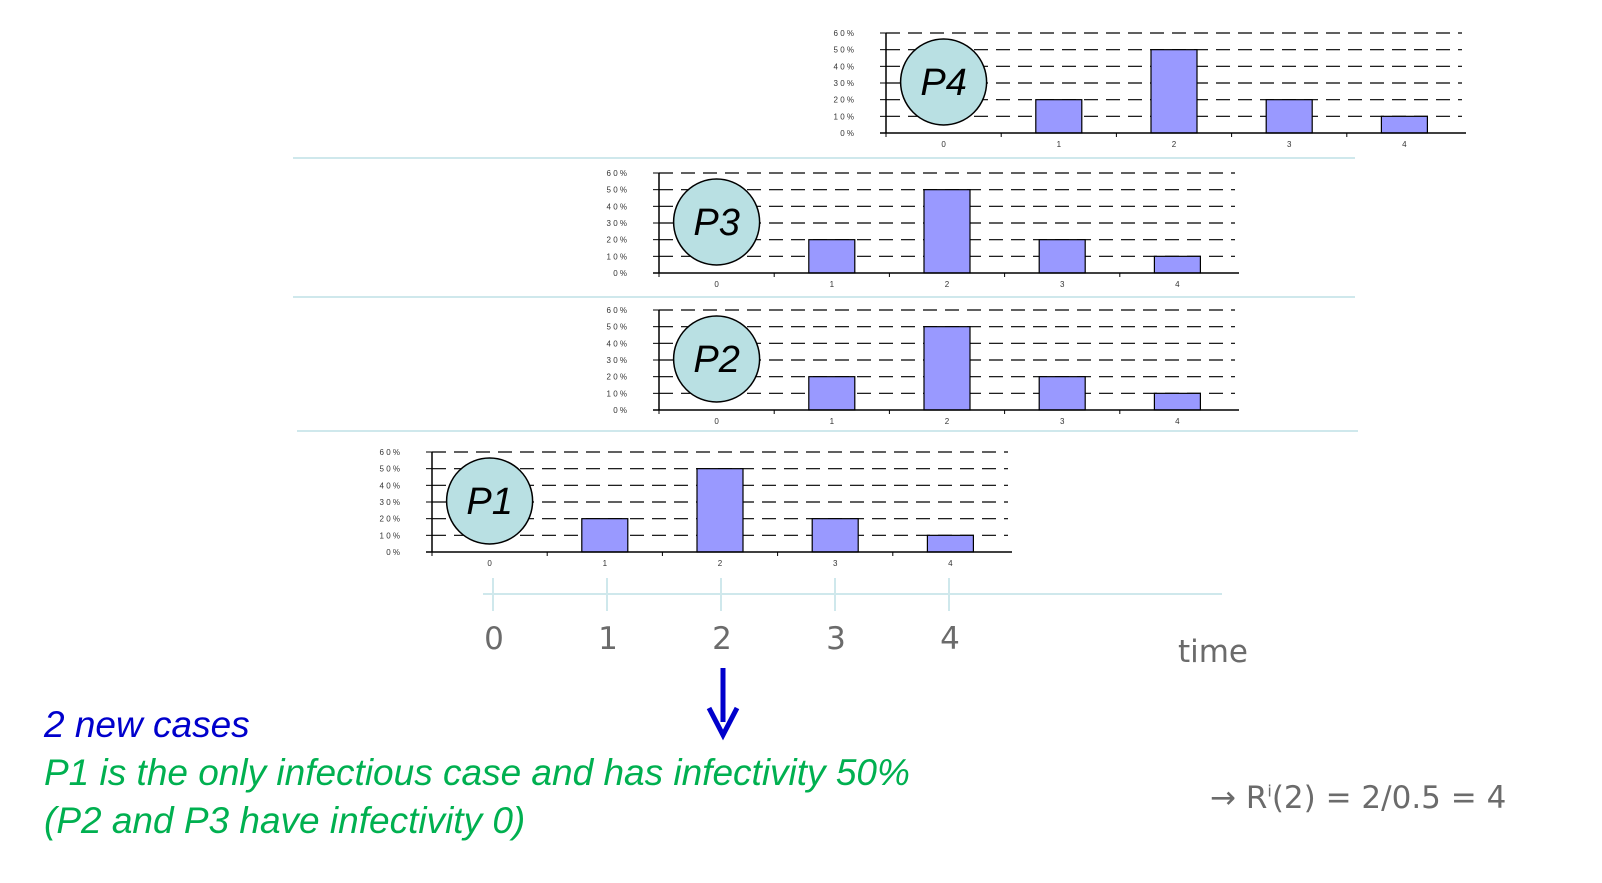 This screenshot has width=1602, height=883. What do you see at coordinates (1239, 798) in the screenshot?
I see `formula-prefix: → R` at bounding box center [1239, 798].